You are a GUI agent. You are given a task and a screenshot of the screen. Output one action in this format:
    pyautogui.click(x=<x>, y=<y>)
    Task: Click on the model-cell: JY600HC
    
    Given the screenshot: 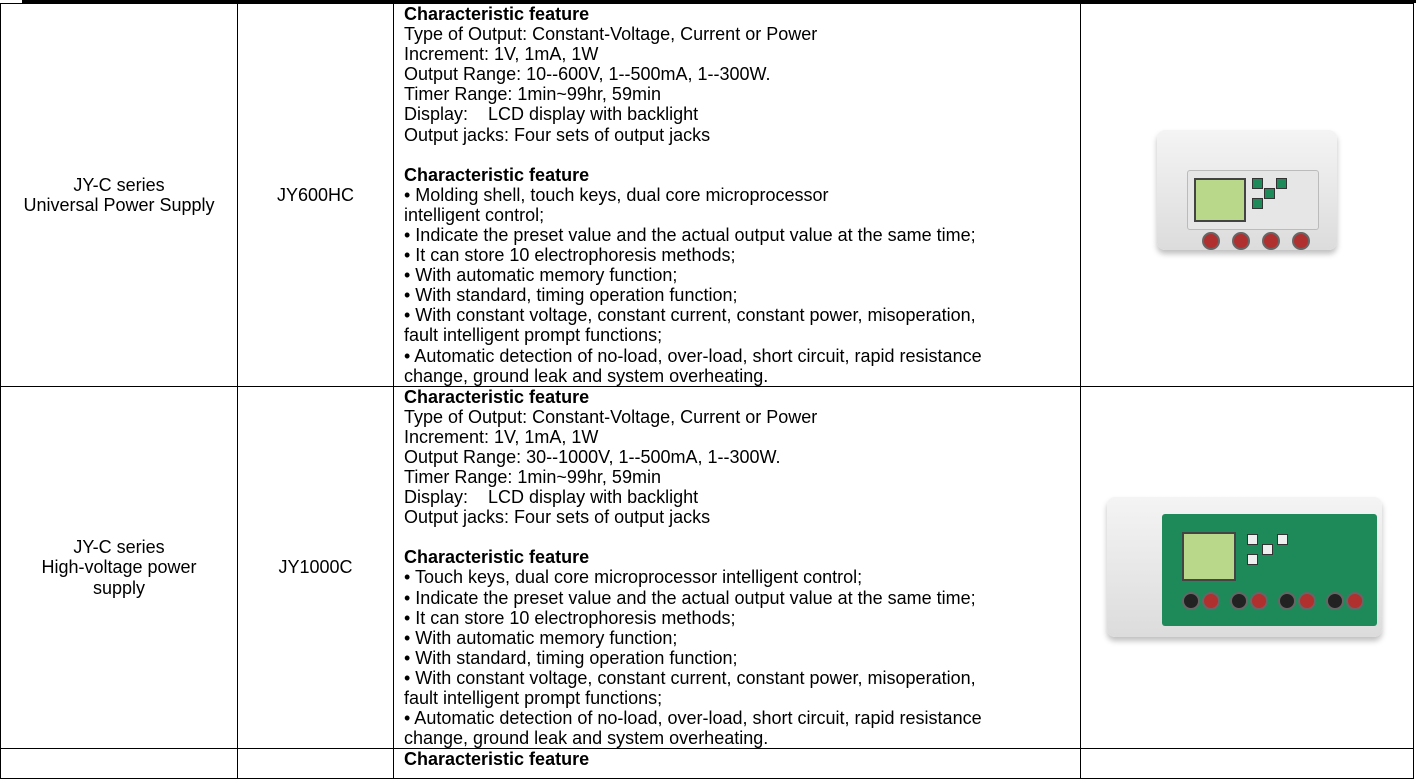 What is the action you would take?
    pyautogui.click(x=315, y=195)
    